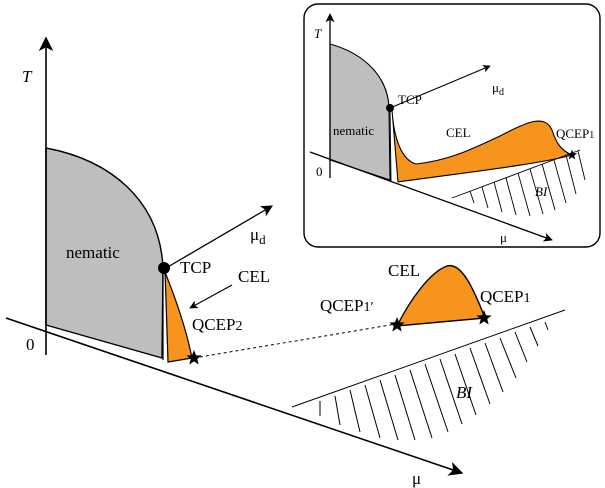  What do you see at coordinates (464, 392) in the screenshot?
I see `bi-label: BI` at bounding box center [464, 392].